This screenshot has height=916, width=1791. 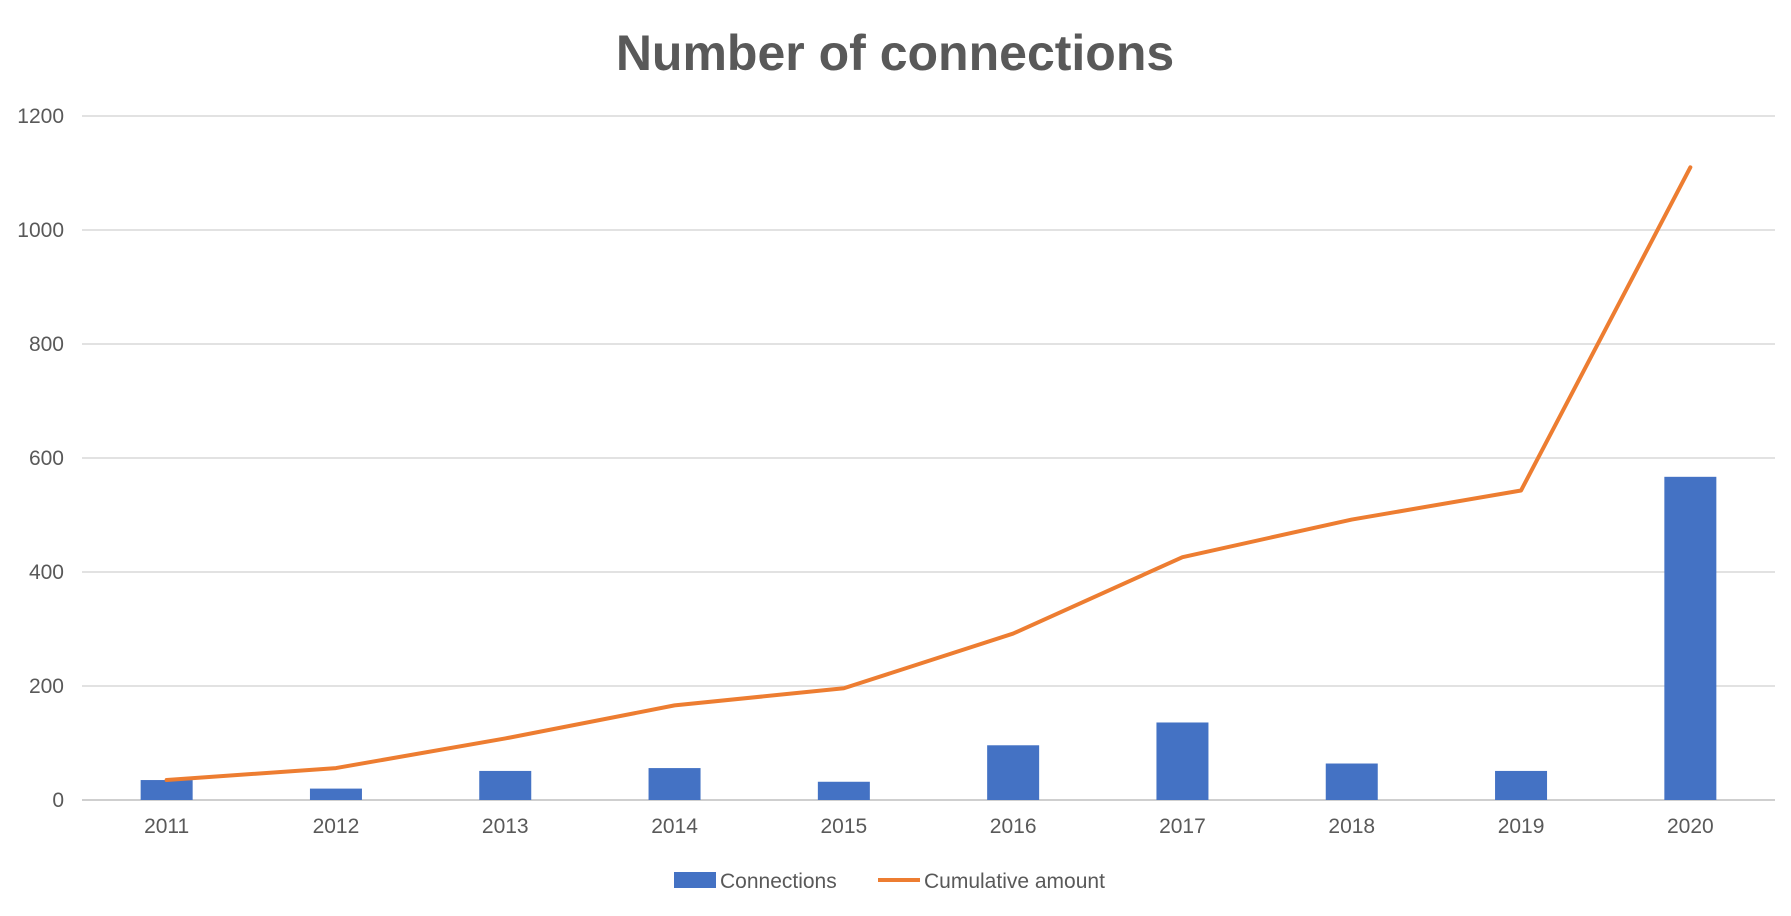 What do you see at coordinates (1351, 826) in the screenshot?
I see `x-tick-label: 2018` at bounding box center [1351, 826].